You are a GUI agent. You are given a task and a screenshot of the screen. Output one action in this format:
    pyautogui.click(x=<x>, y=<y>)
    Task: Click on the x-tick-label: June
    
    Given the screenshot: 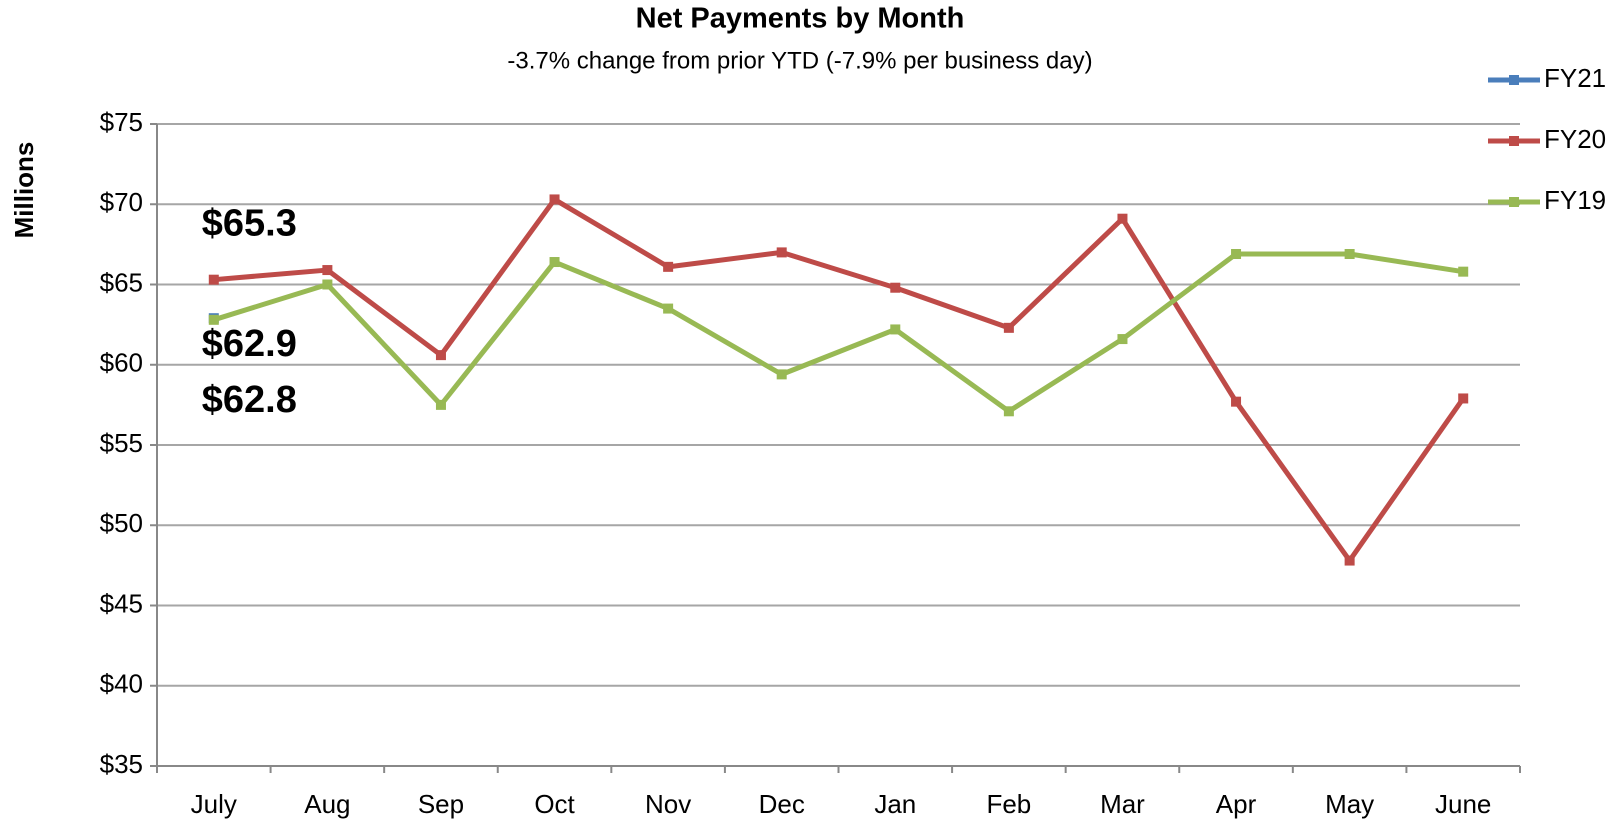 What is the action you would take?
    pyautogui.click(x=1463, y=804)
    